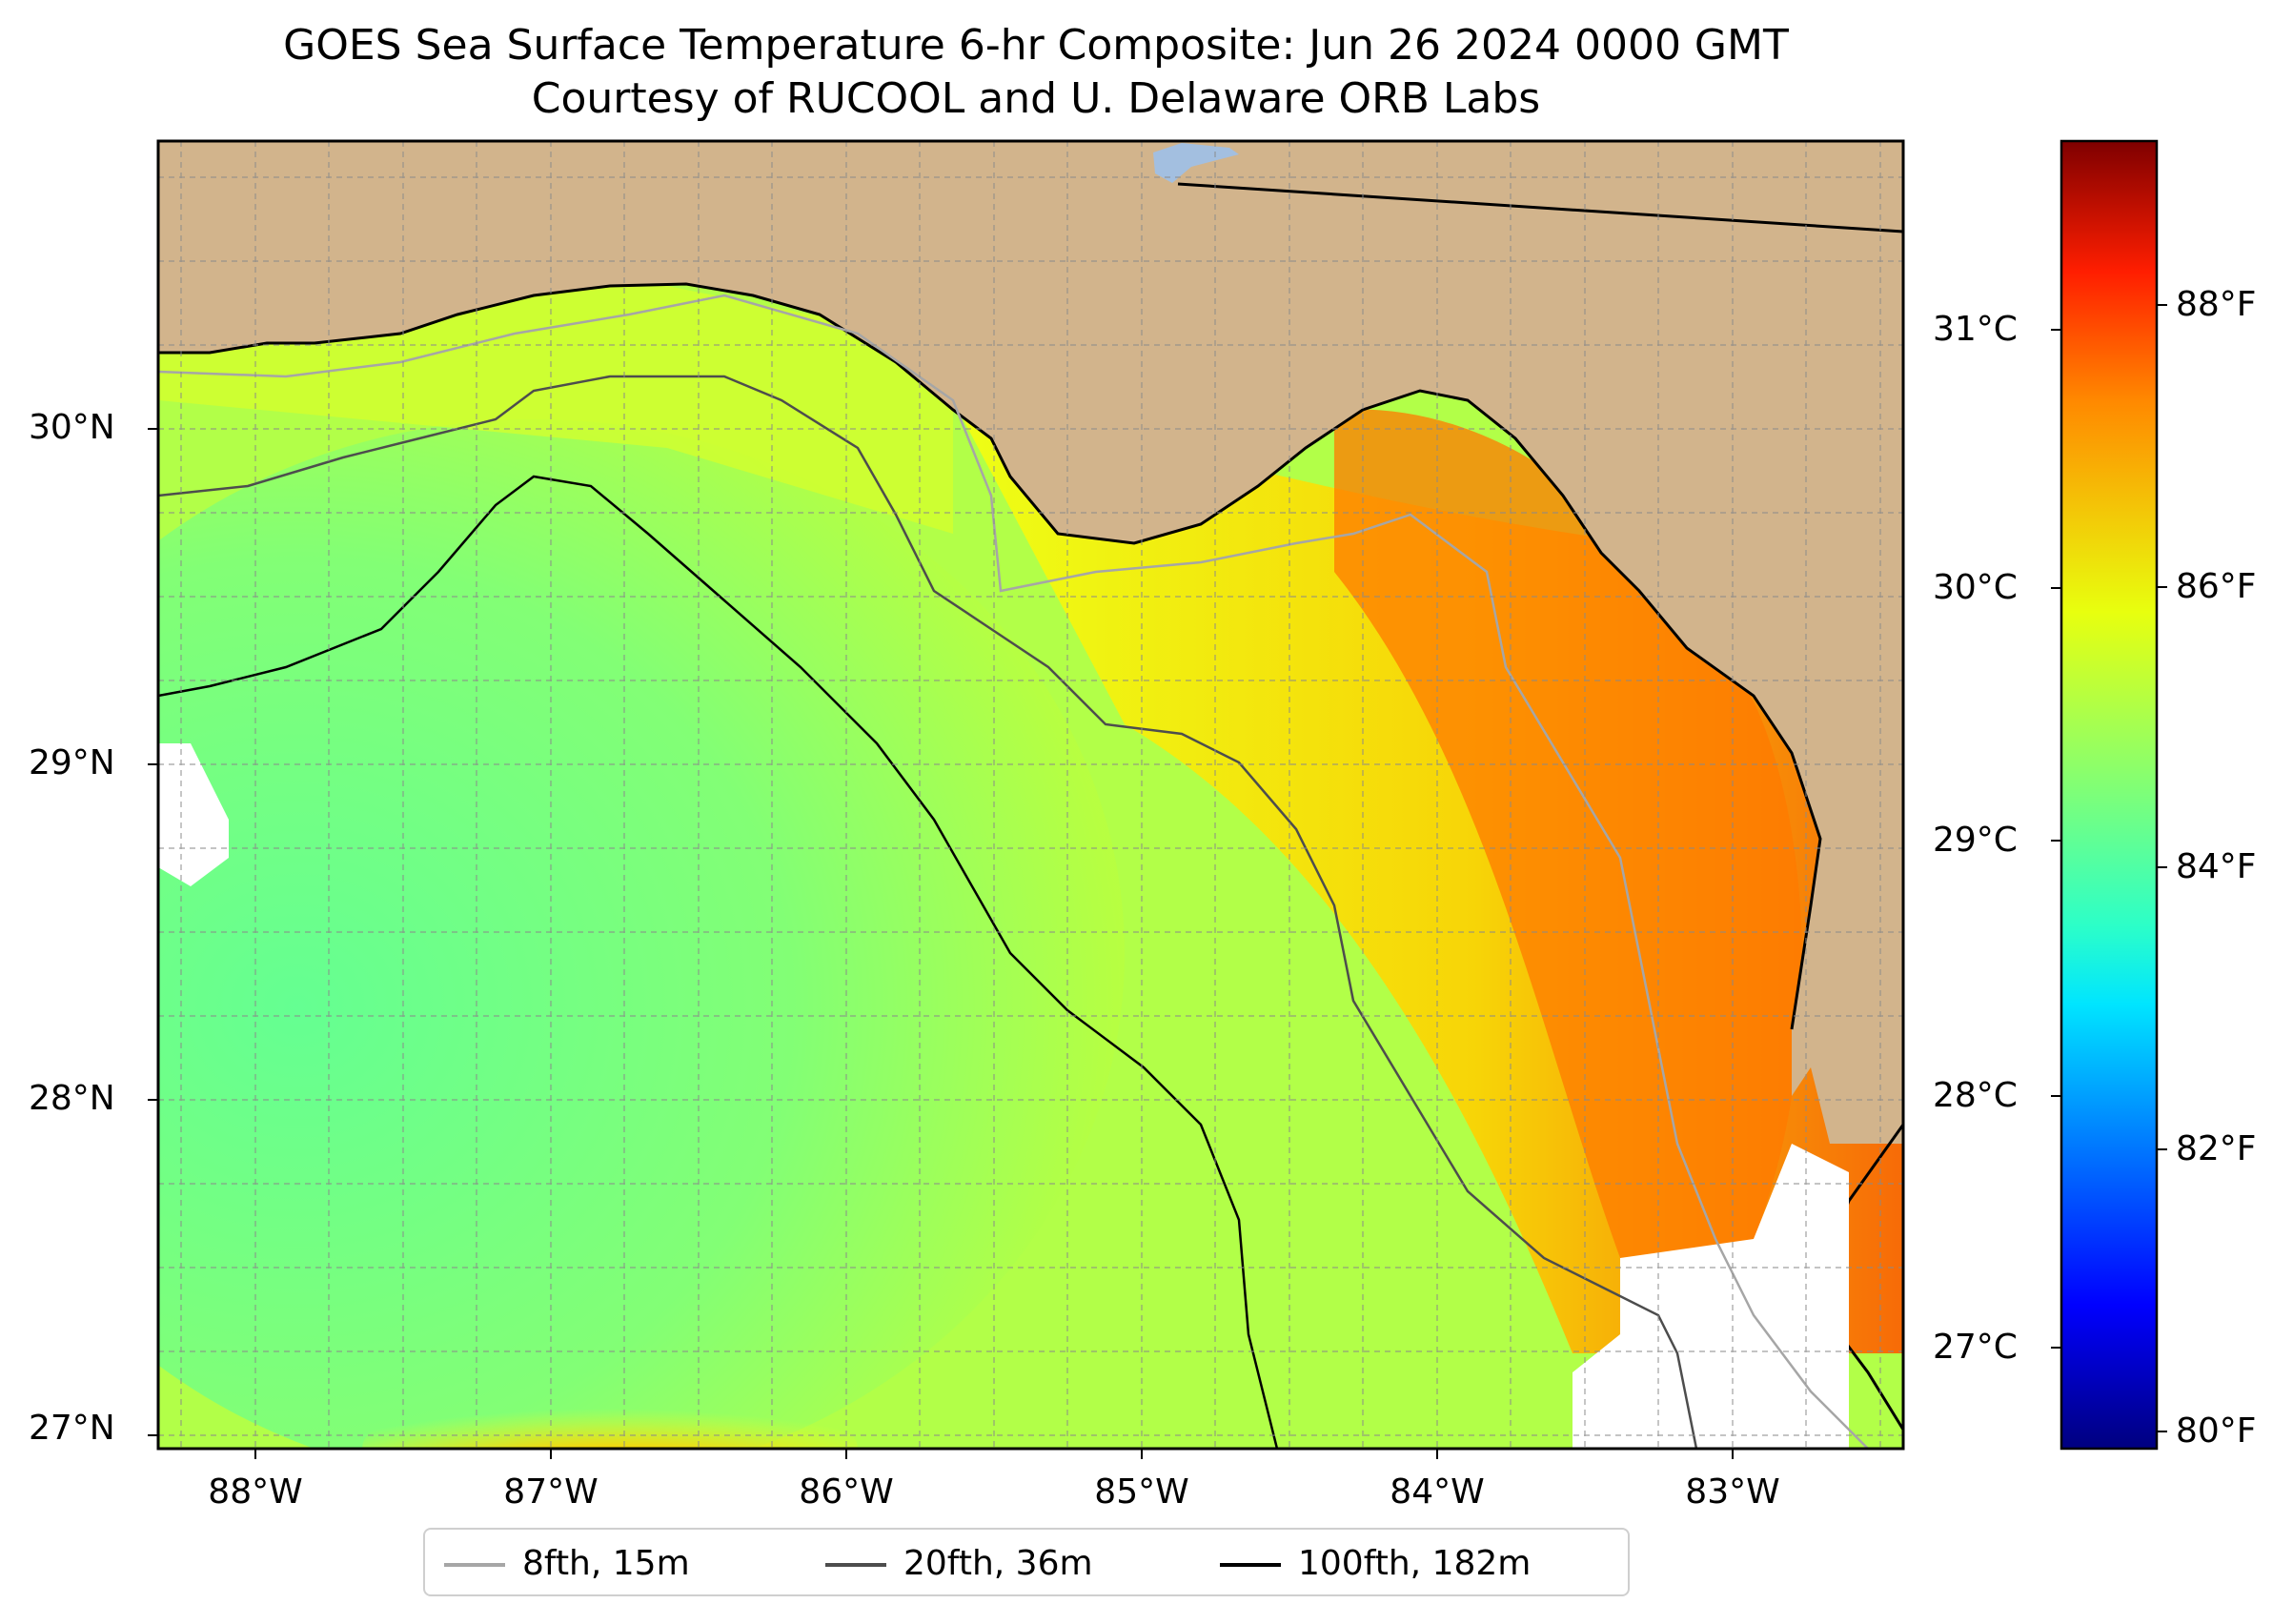 Image resolution: width=2293 pixels, height=1624 pixels. I want to click on state-border, so click(1540, 207).